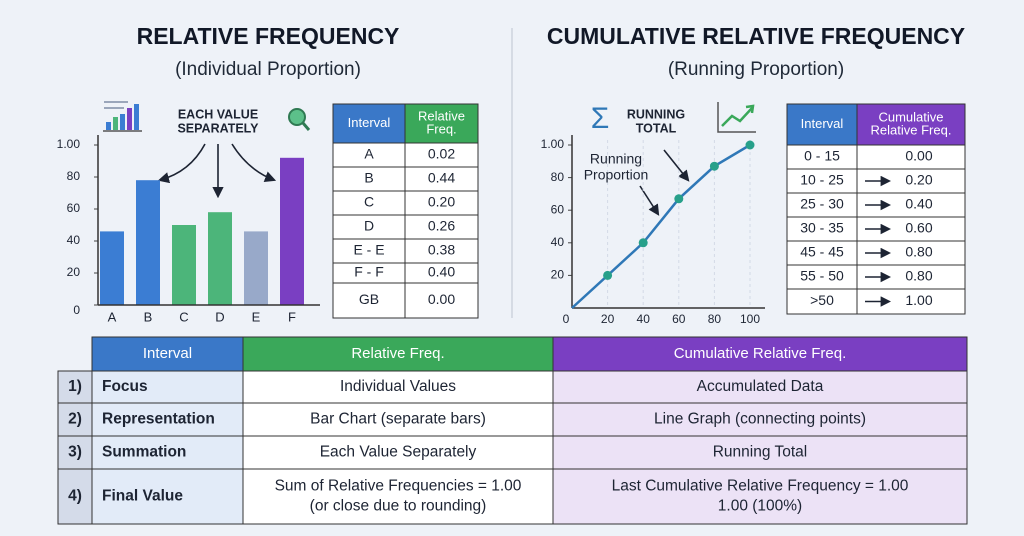  I want to click on row-number: 2), so click(75, 419).